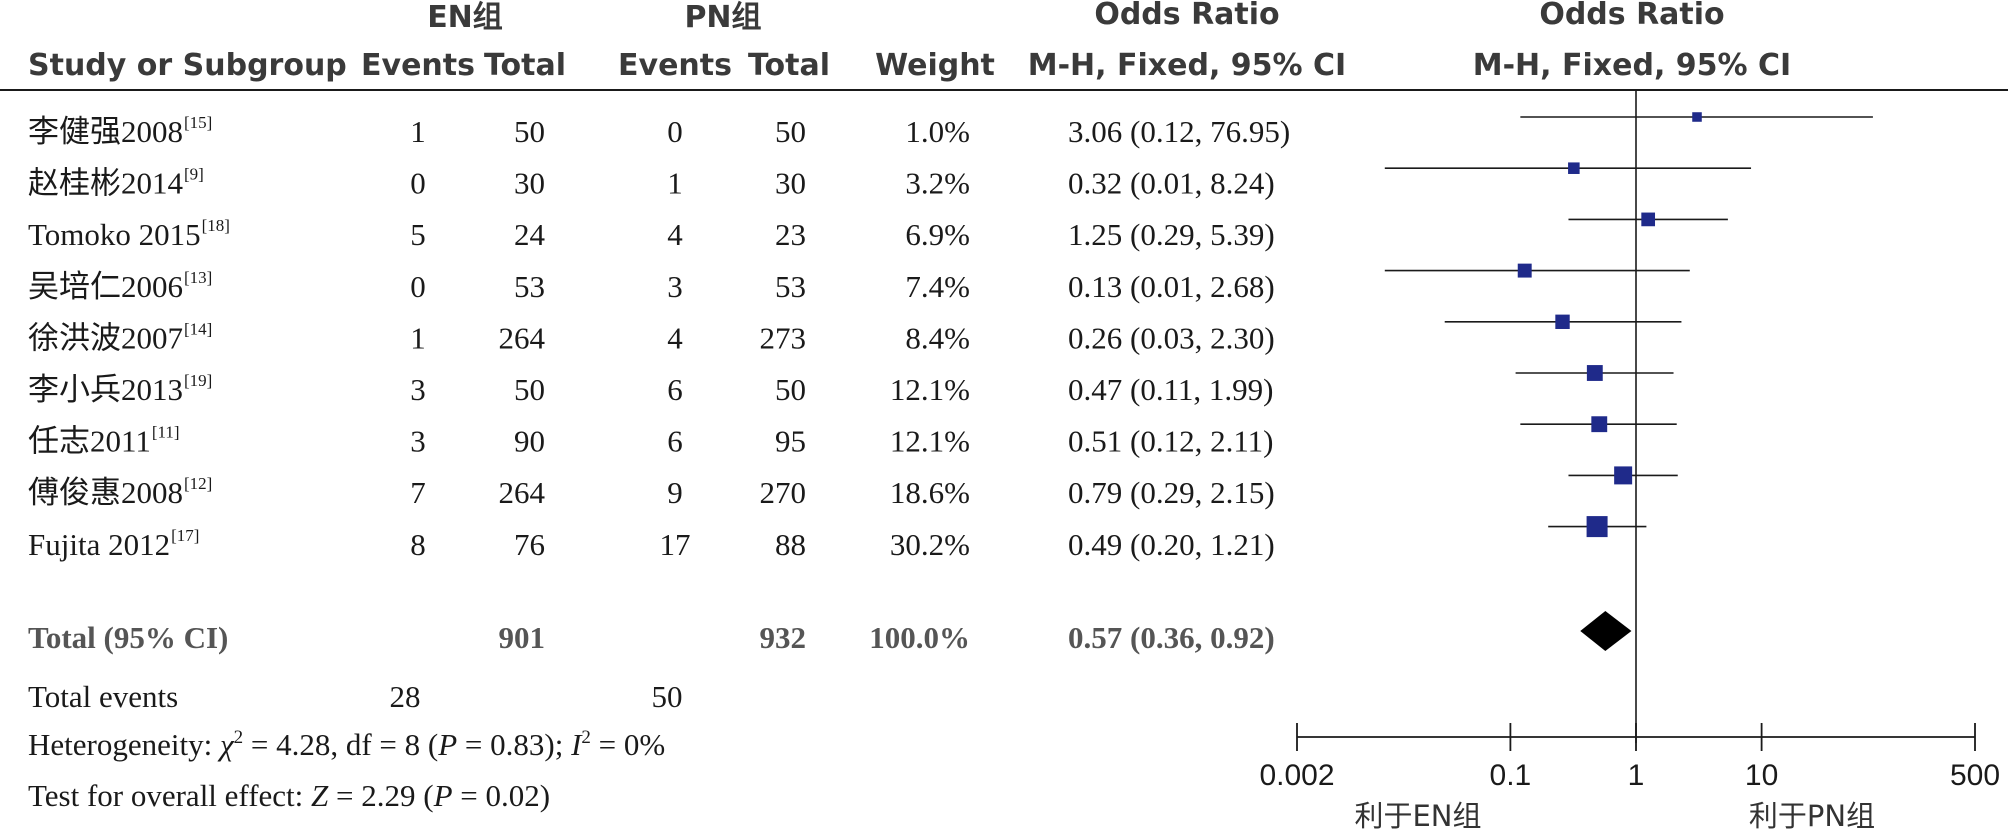  I want to click on total-pn-total: 932, so click(783, 637).